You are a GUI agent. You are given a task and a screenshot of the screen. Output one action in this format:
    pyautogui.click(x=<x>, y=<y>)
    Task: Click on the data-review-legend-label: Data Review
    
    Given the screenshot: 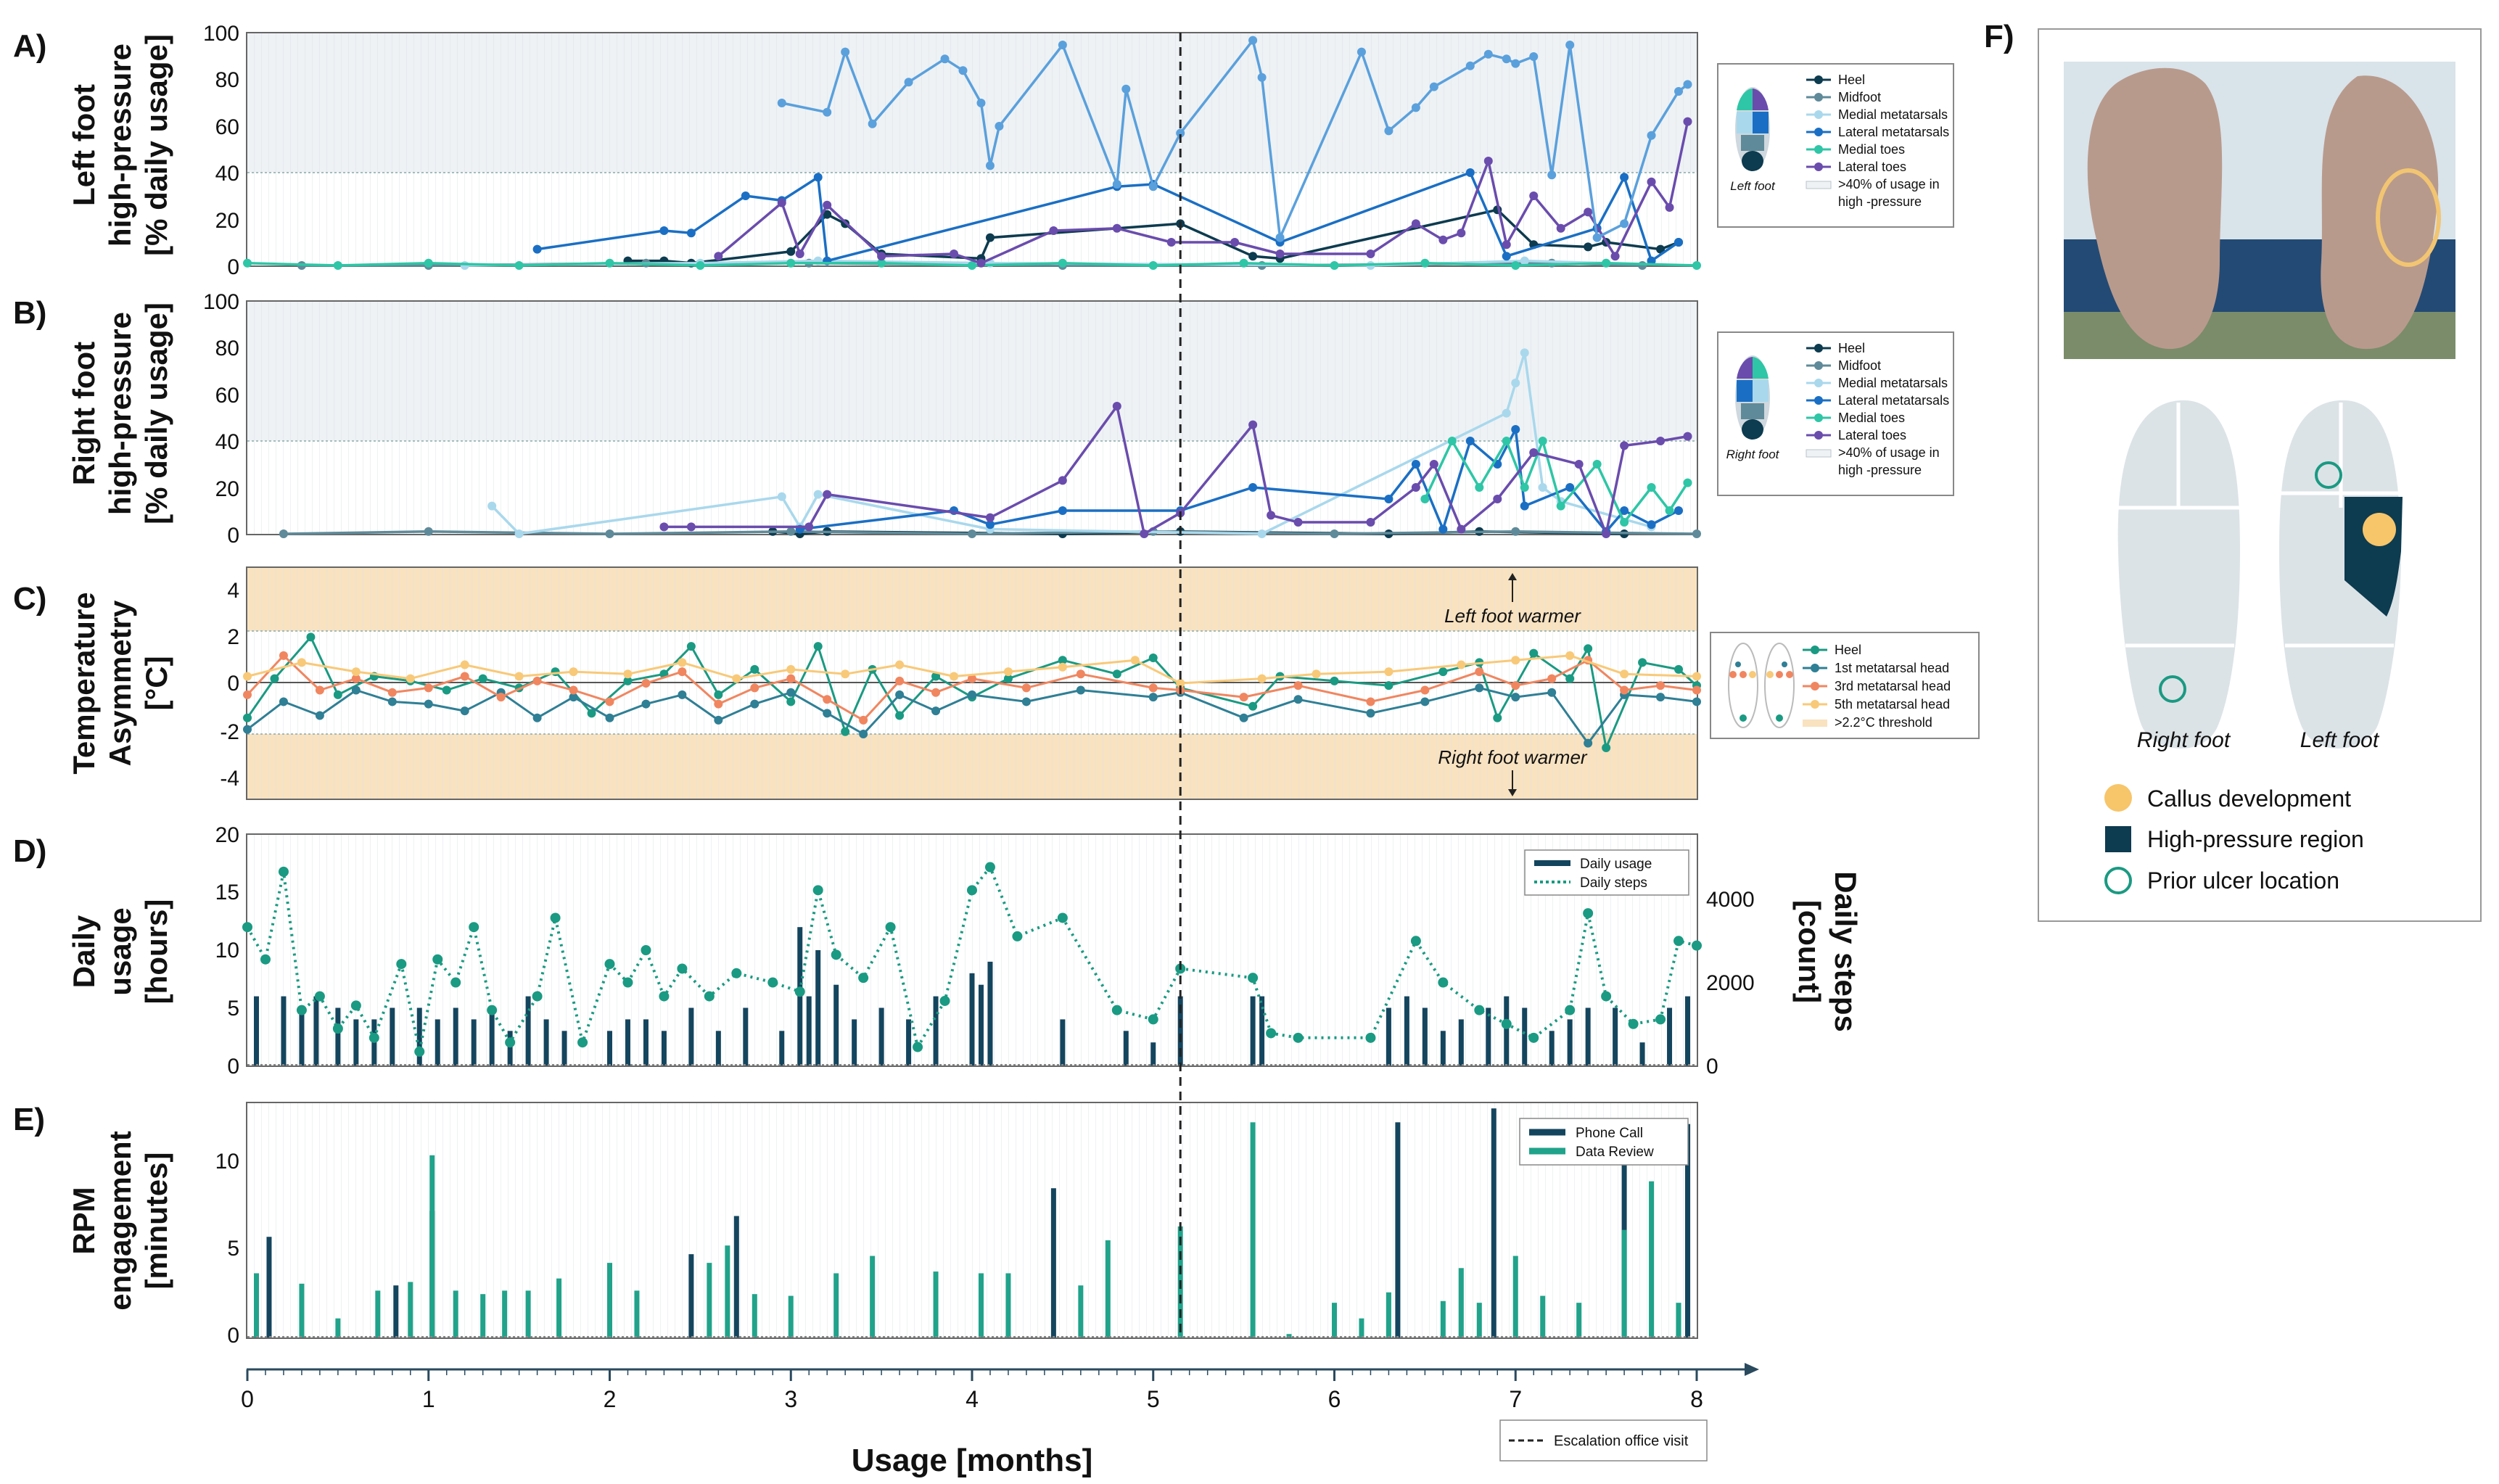 What is the action you would take?
    pyautogui.click(x=1615, y=1152)
    